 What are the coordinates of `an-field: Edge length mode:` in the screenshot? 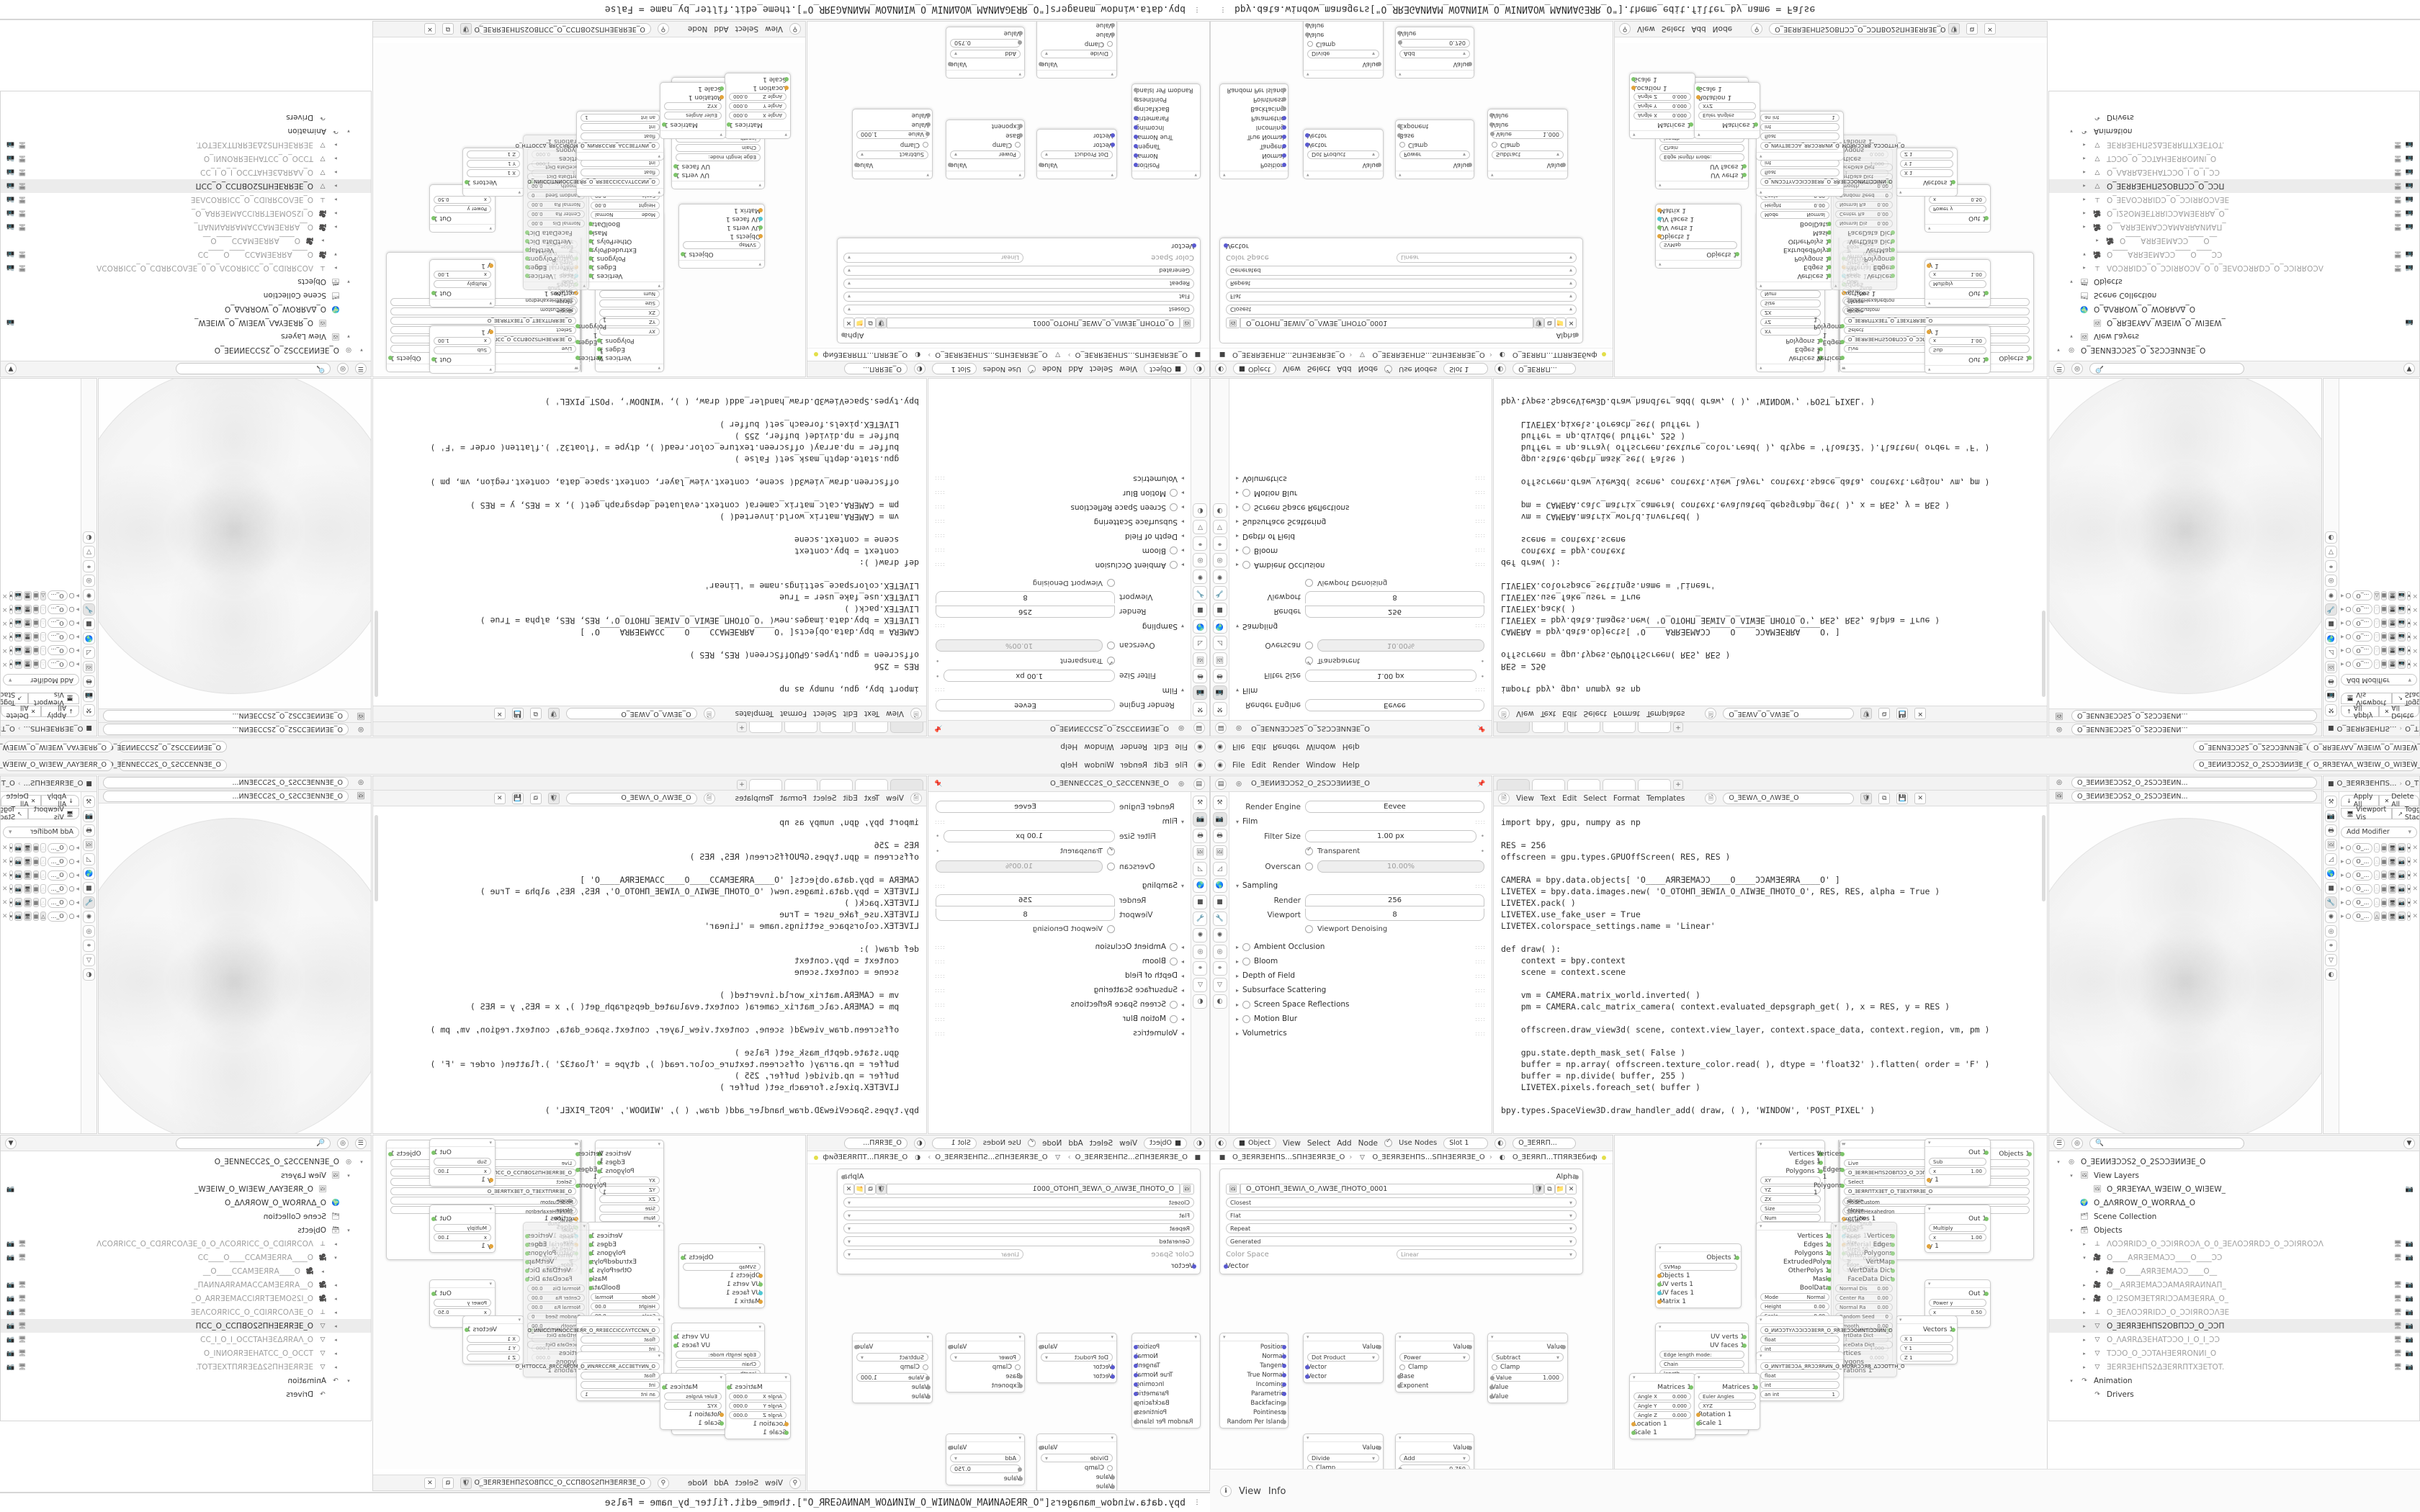 It's located at (1701, 1355).